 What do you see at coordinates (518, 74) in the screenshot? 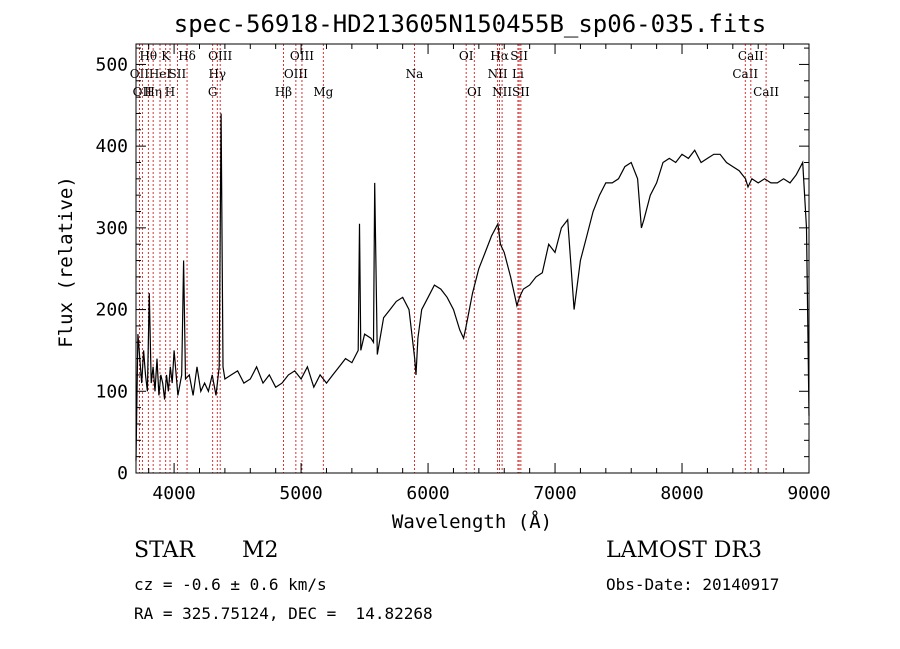
I see `line-marker-label: Li` at bounding box center [518, 74].